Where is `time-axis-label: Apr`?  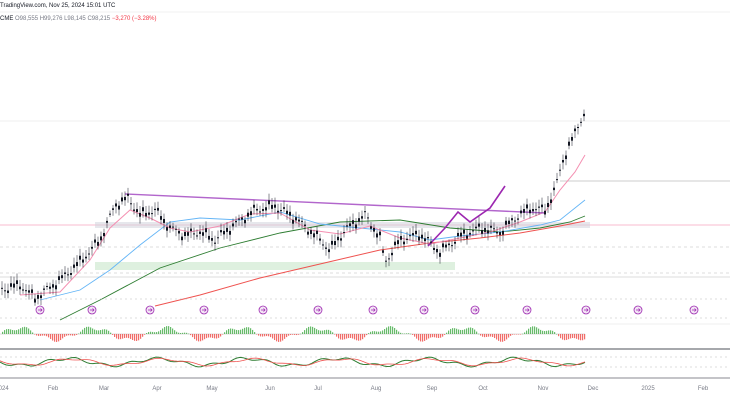
time-axis-label: Apr is located at coordinates (156, 389).